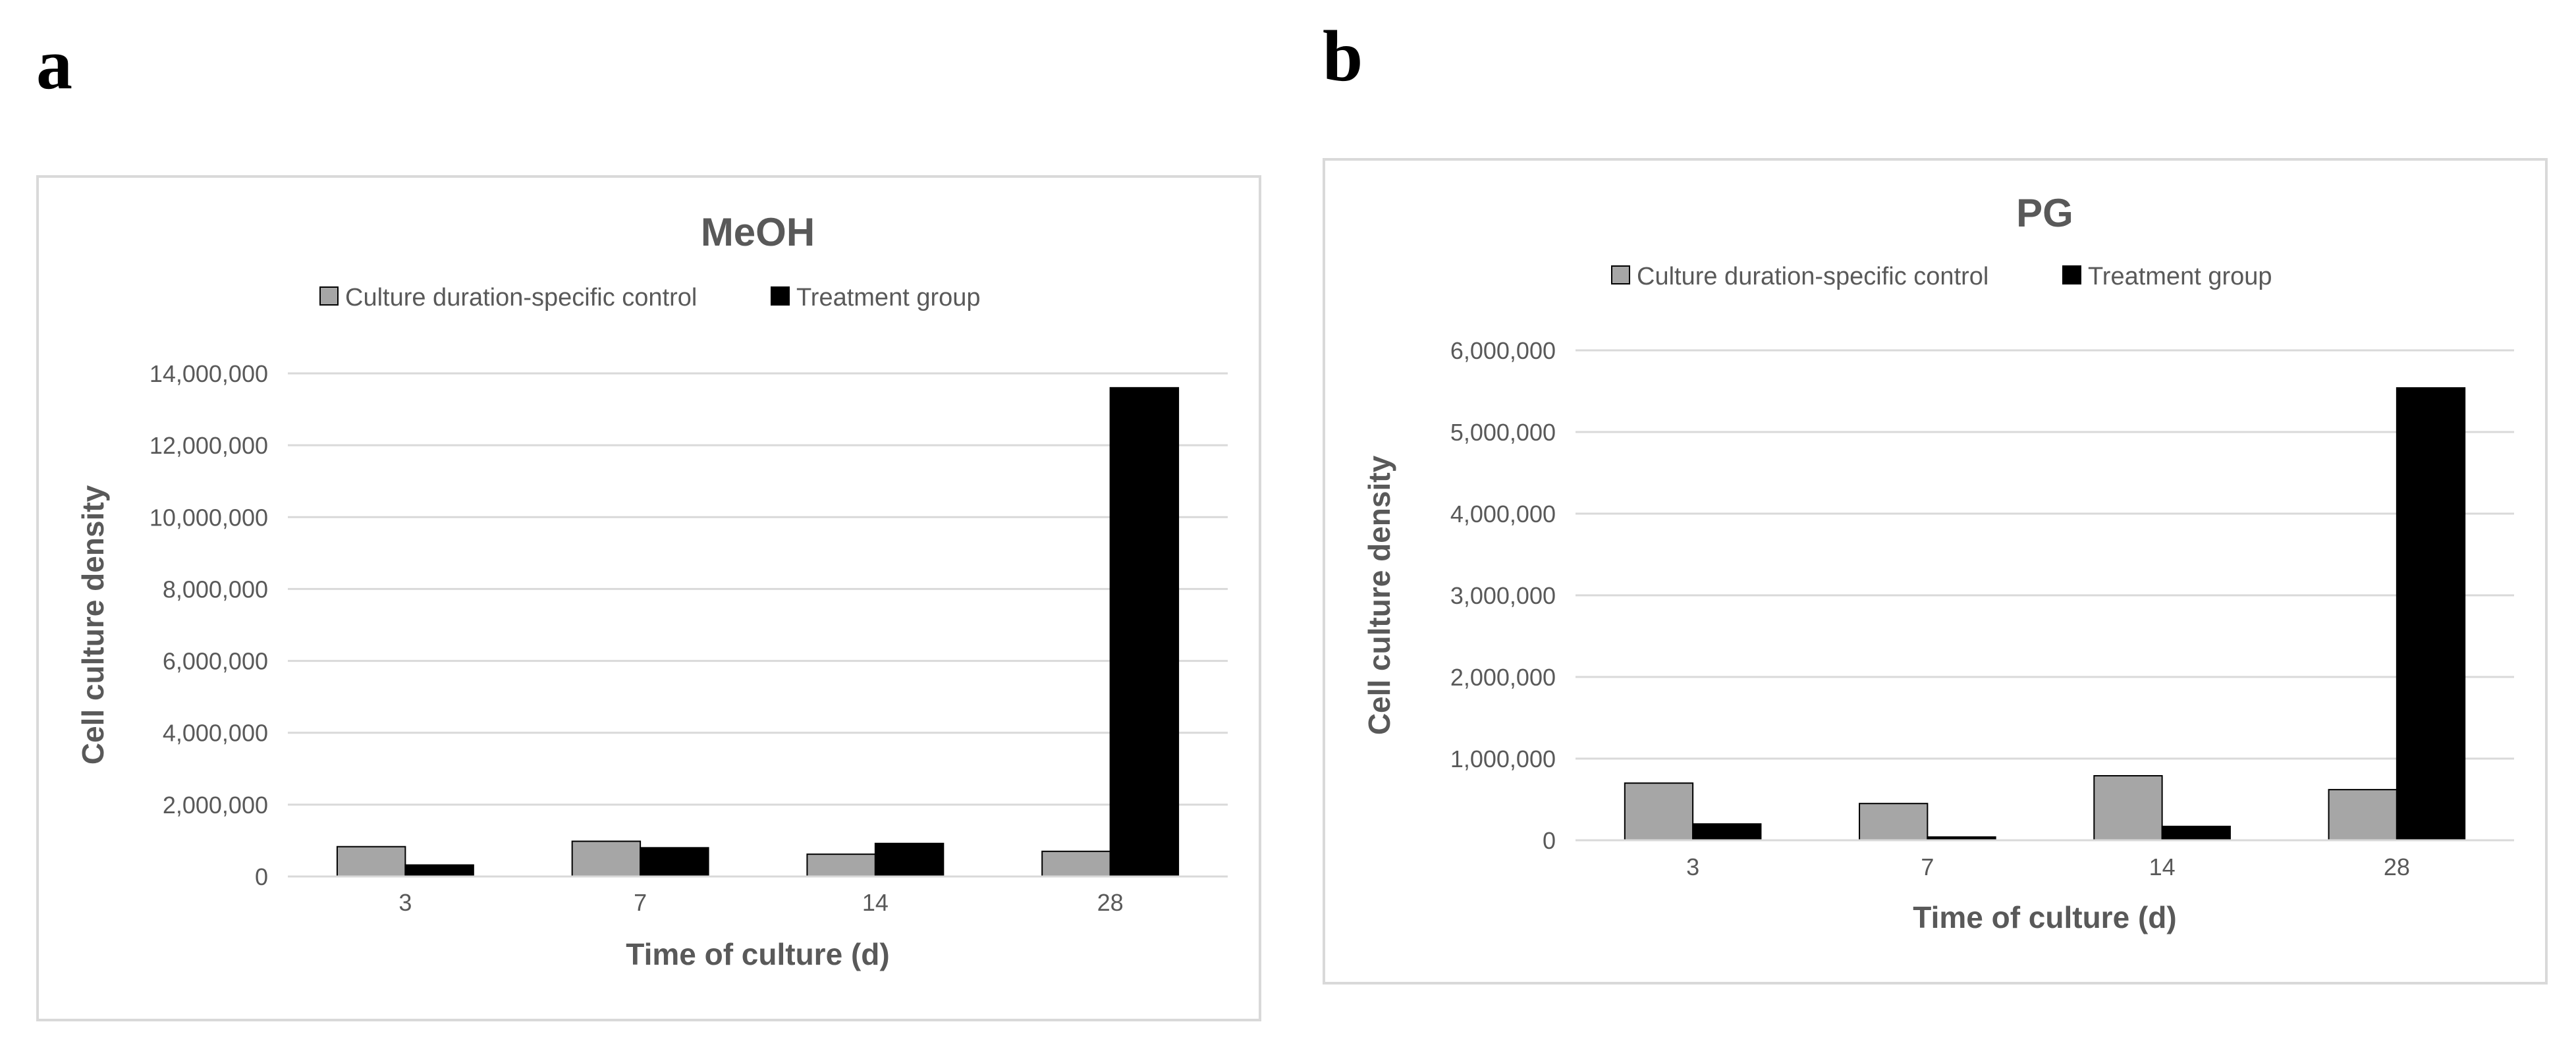  What do you see at coordinates (2180, 276) in the screenshot?
I see `chart-b-legend-label-treatment: Treatment group` at bounding box center [2180, 276].